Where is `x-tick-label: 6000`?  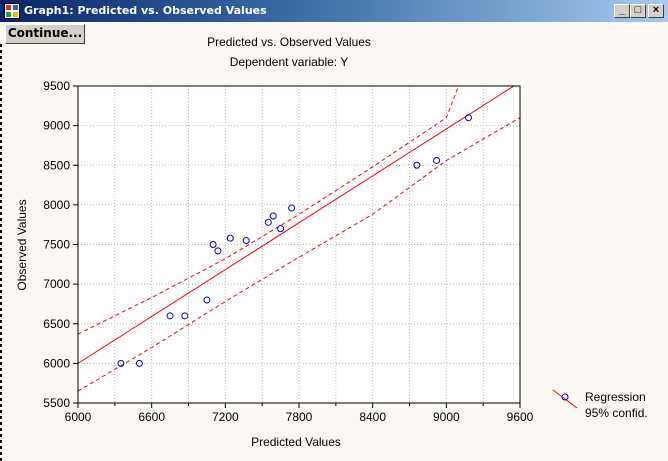
x-tick-label: 6000 is located at coordinates (78, 417).